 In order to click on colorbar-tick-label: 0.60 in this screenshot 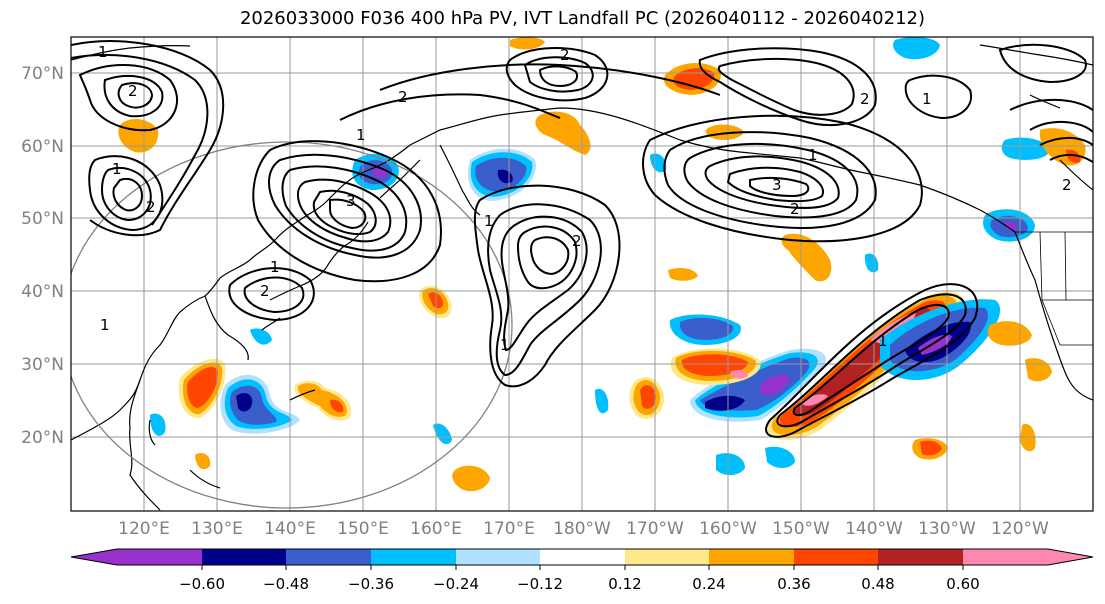, I will do `click(962, 584)`.